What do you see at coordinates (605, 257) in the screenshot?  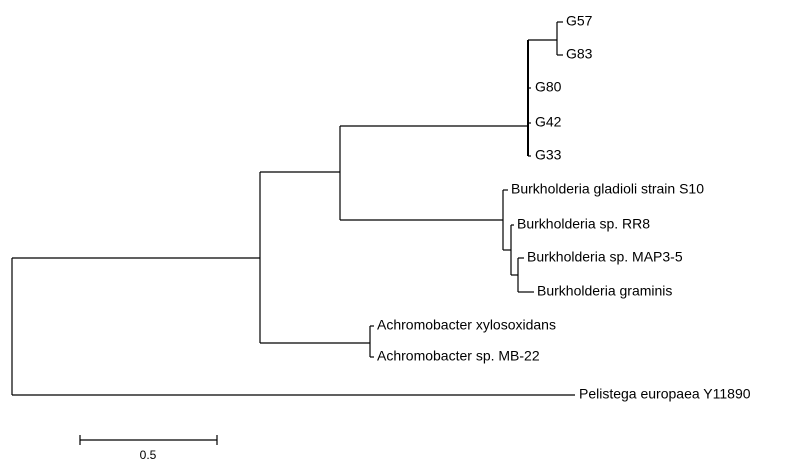 I see `leaf-label: Burkholderia sp. MAP3-5` at bounding box center [605, 257].